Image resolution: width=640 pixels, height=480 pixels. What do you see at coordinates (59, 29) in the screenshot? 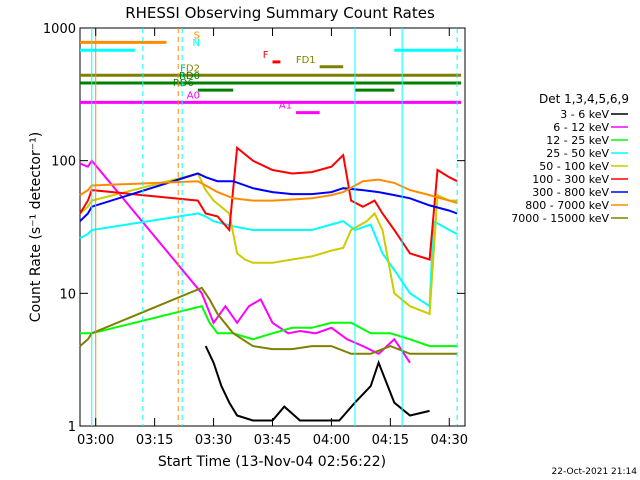
I see `y-tick-label-3: 1000` at bounding box center [59, 29].